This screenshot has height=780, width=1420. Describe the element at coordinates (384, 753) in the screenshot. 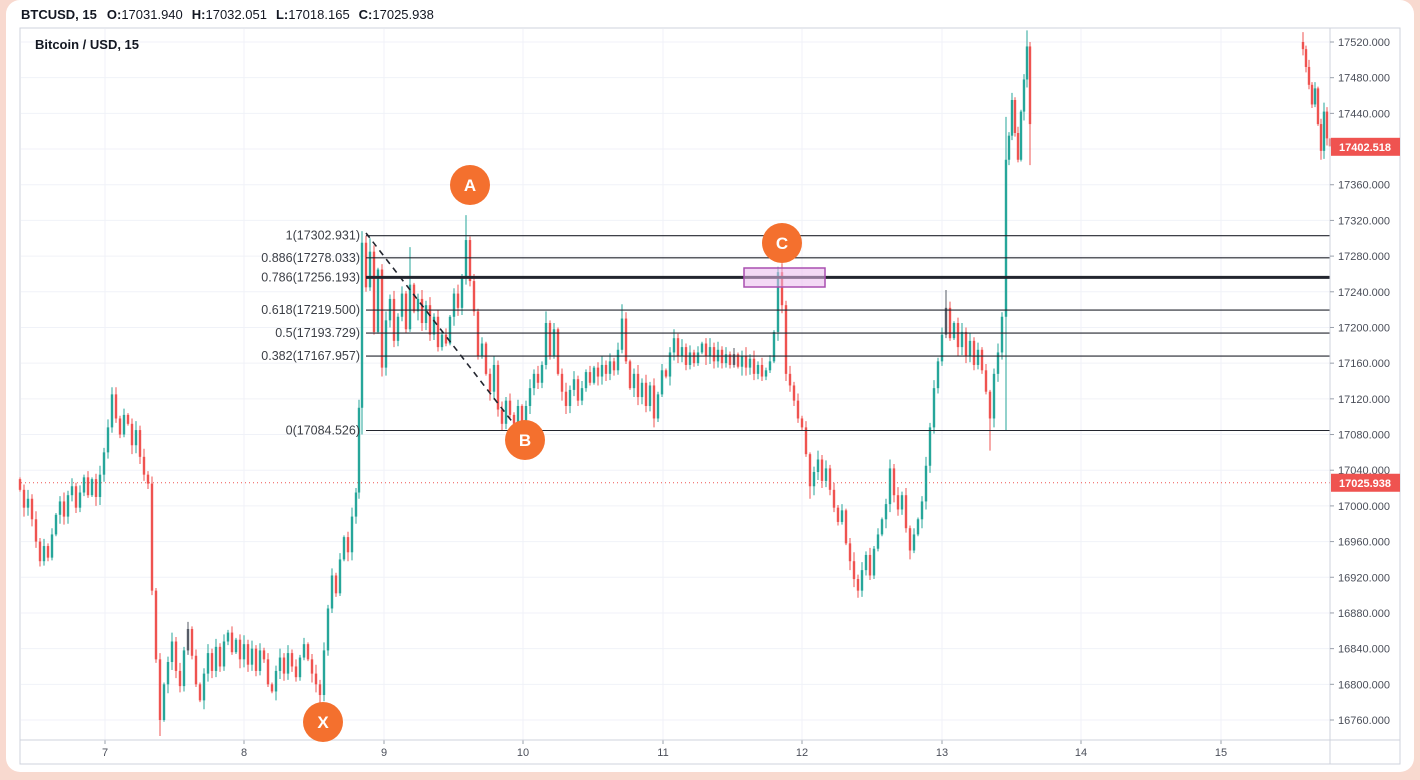

I see `time-axis-label-2: 9` at that location.